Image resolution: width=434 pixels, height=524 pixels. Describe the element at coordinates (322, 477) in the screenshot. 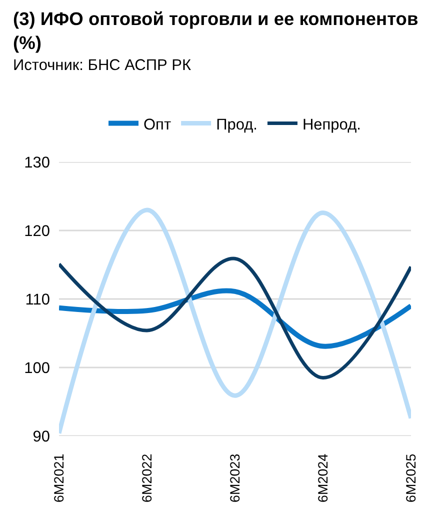

I see `x-tick-label: 6M2024` at that location.